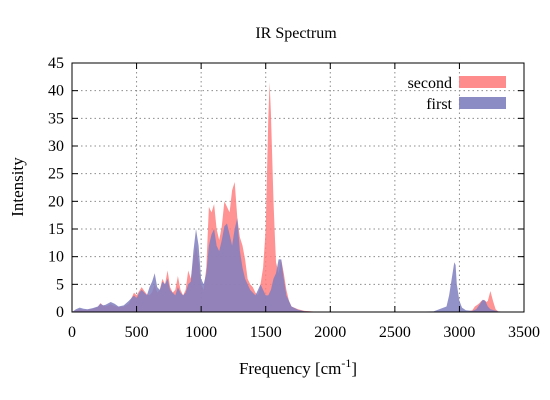 The image size is (550, 400). What do you see at coordinates (459, 332) in the screenshot?
I see `x-tick-label: 3000` at bounding box center [459, 332].